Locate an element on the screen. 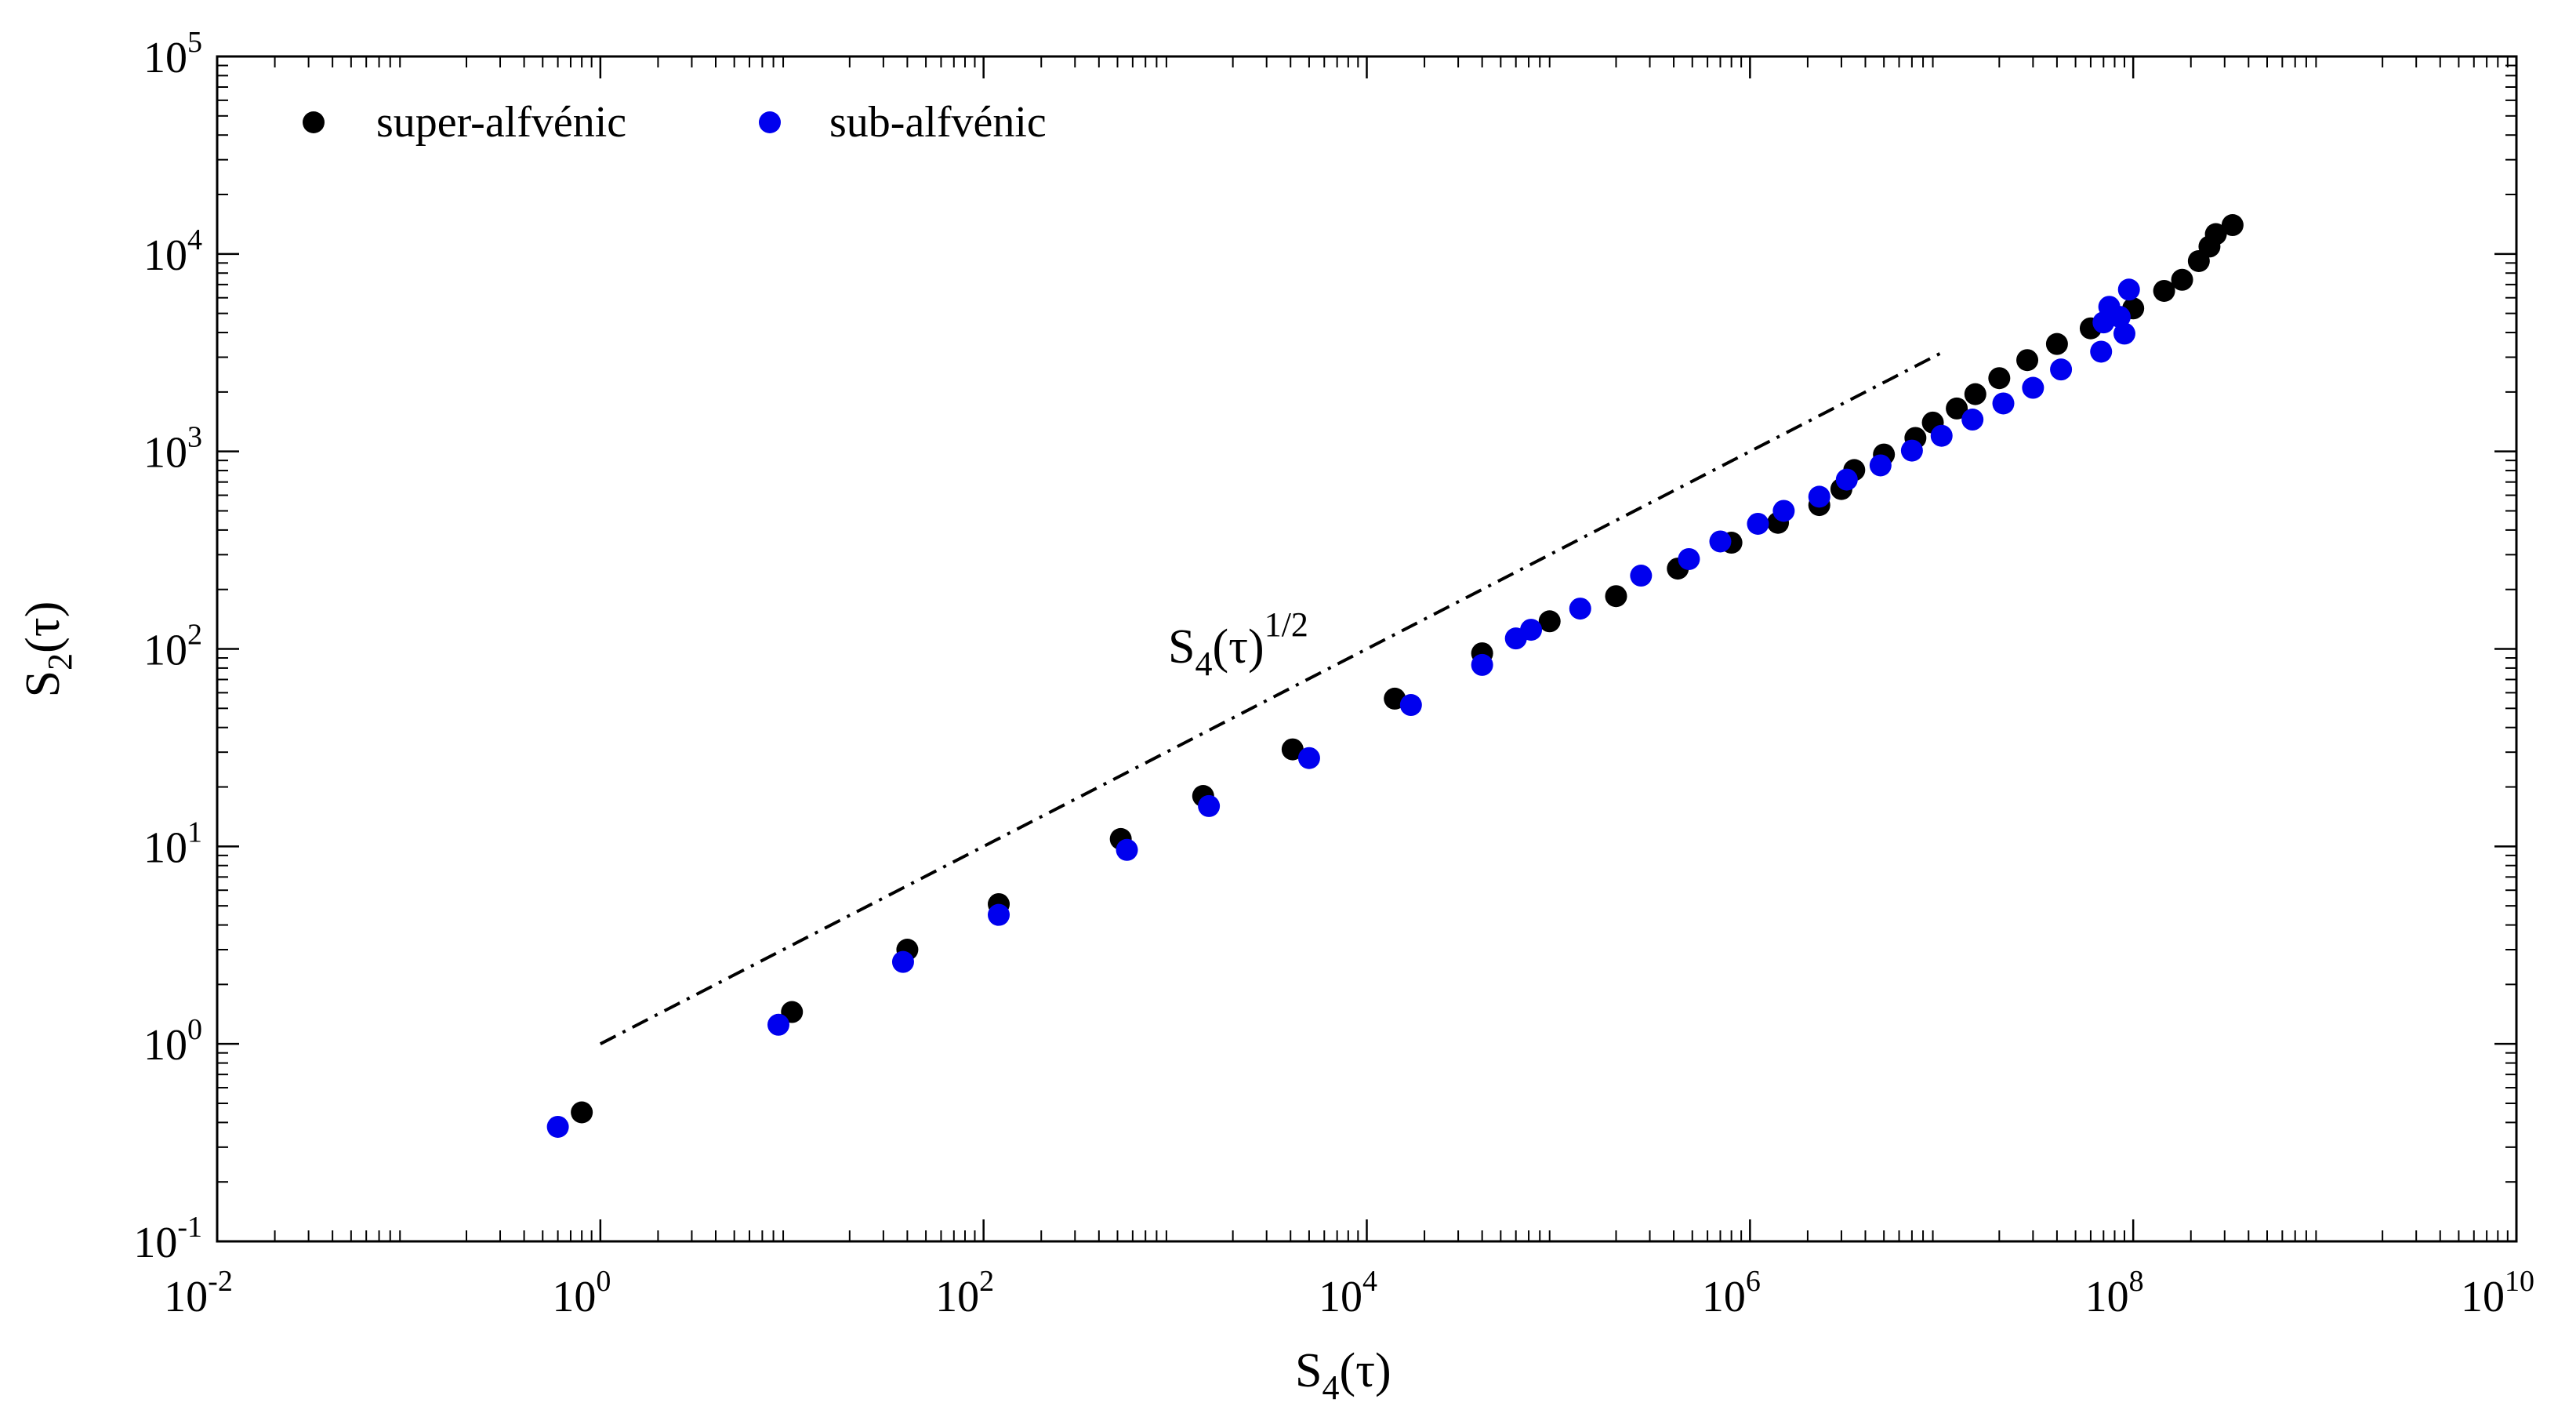  y-tick-label: 10⁰ is located at coordinates (173, 1041).